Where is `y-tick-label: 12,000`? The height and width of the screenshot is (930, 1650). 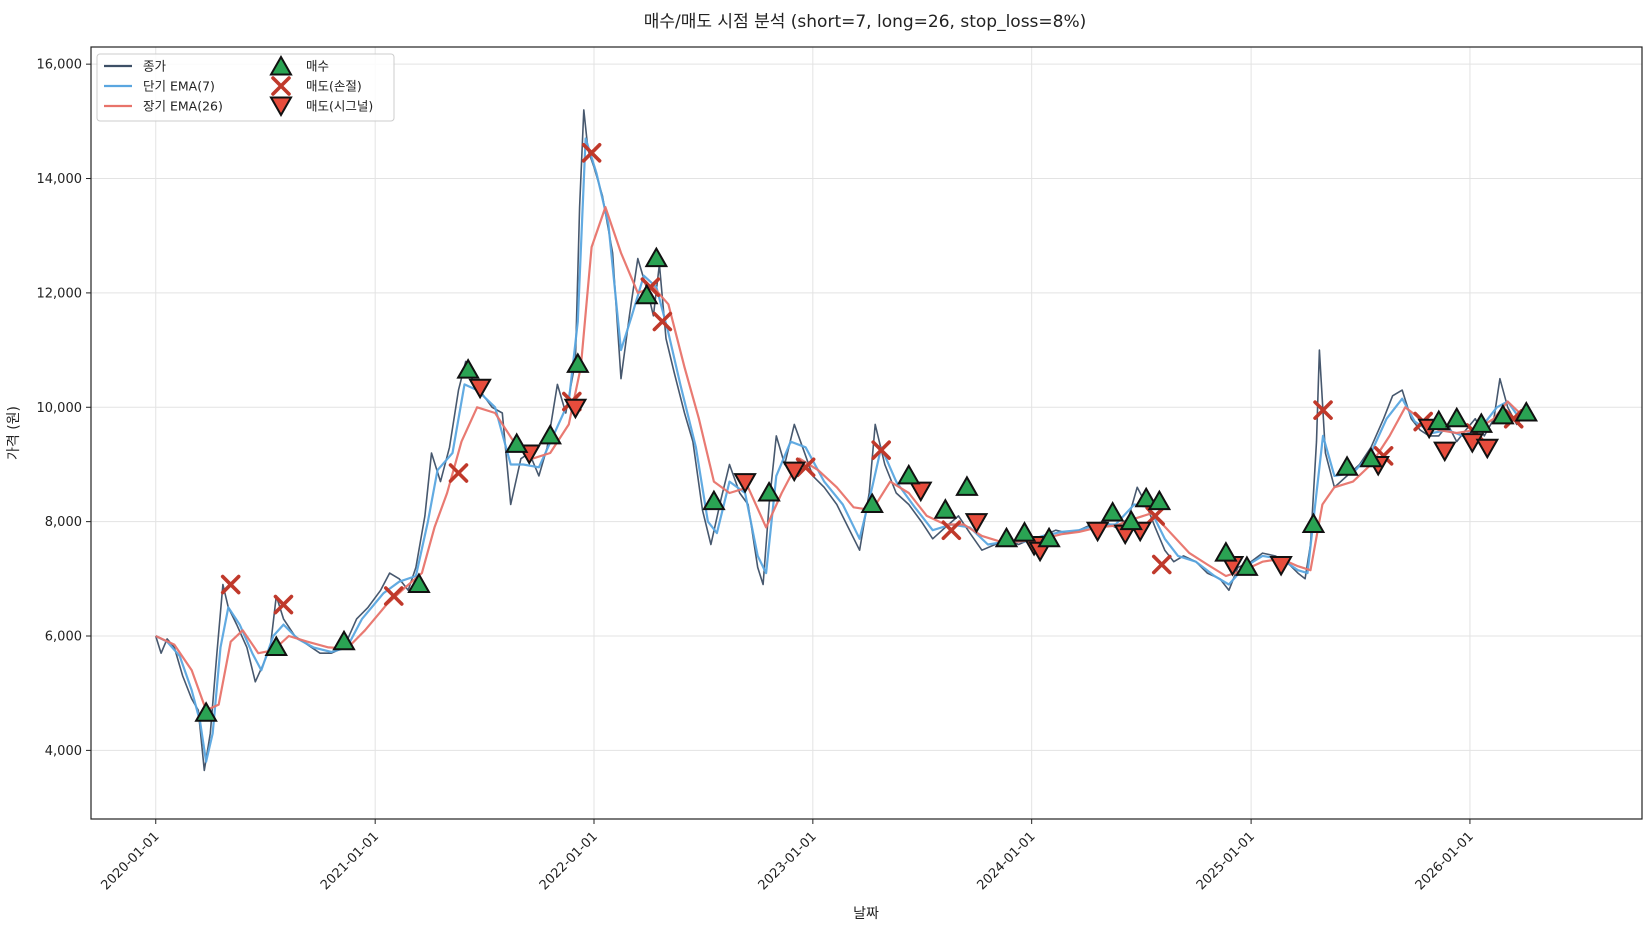 y-tick-label: 12,000 is located at coordinates (60, 293).